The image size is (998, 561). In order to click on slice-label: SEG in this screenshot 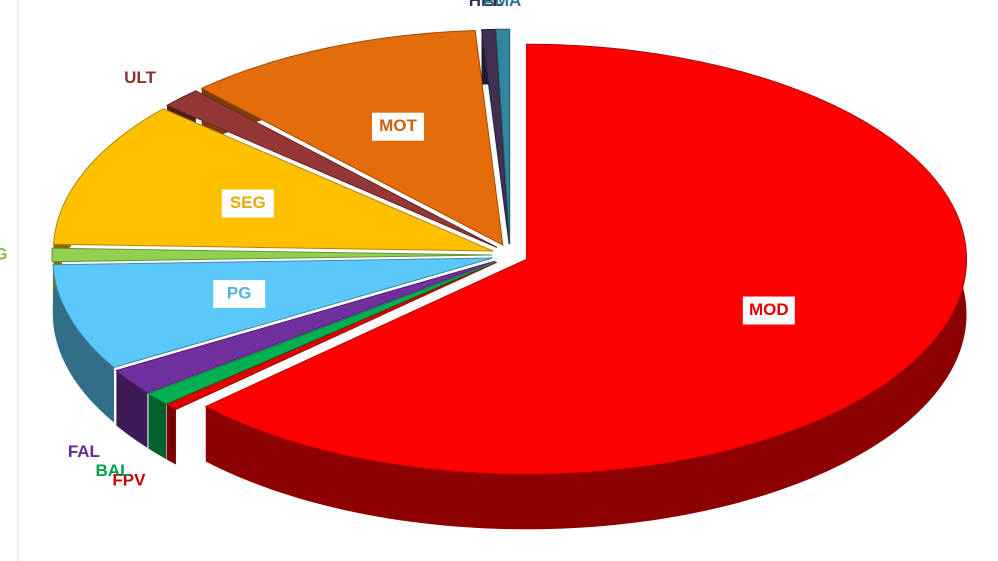, I will do `click(248, 202)`.